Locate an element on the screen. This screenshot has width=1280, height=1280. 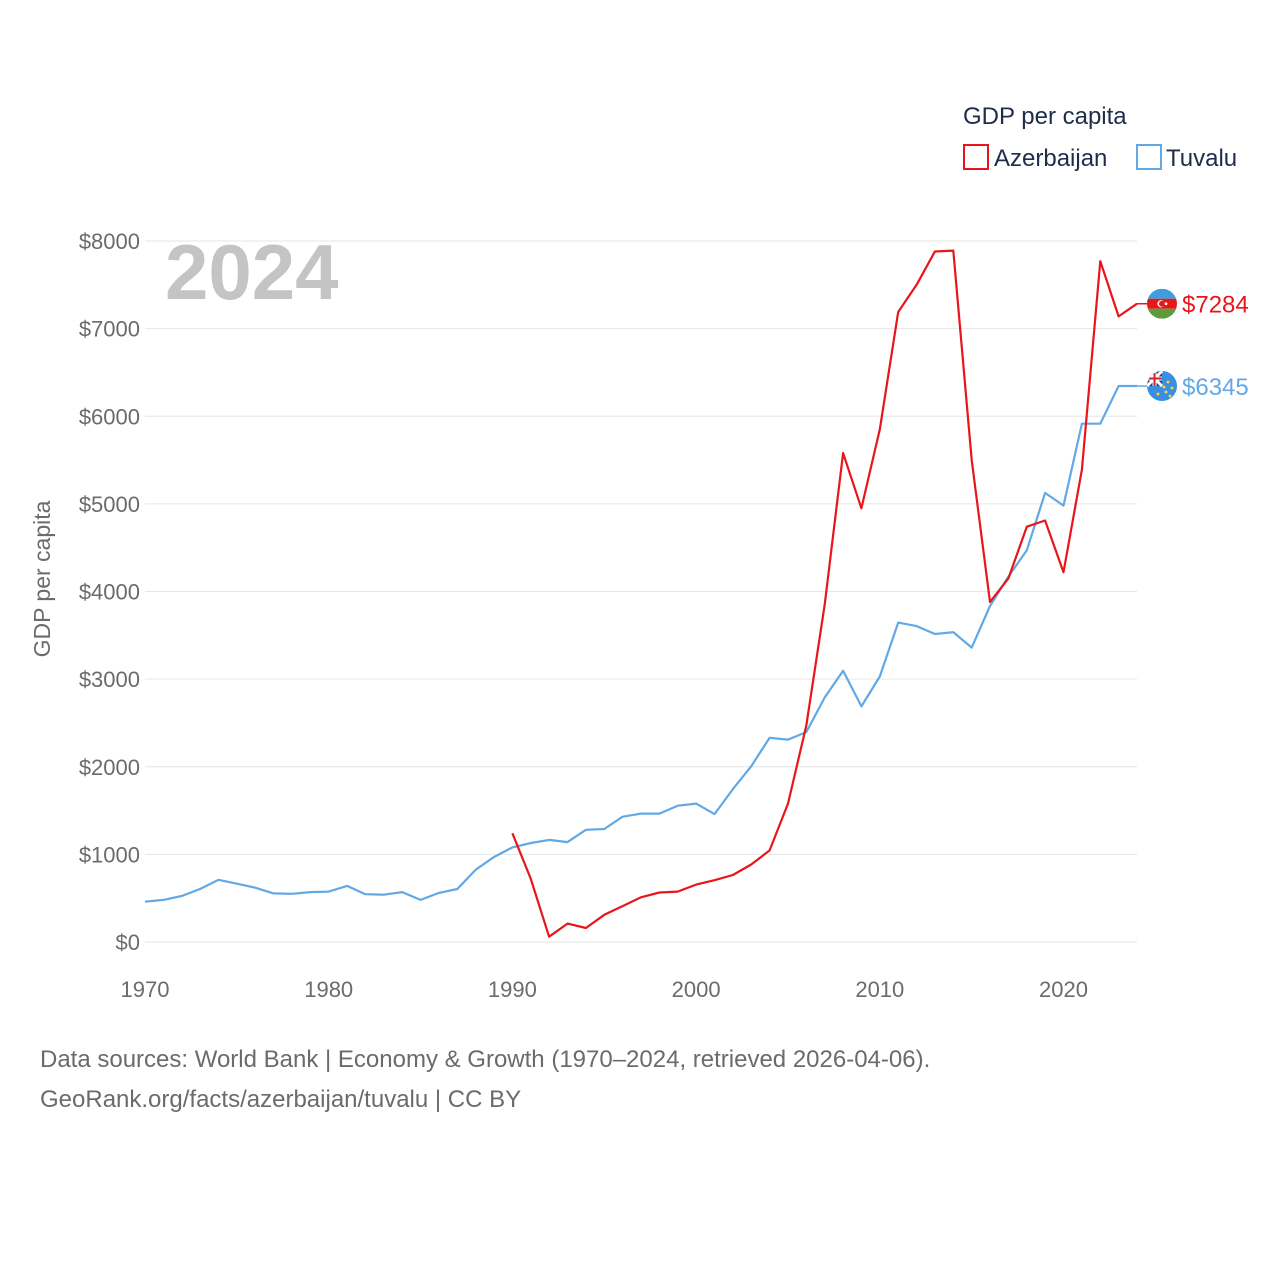
x-tick-label: 2000 is located at coordinates (696, 989).